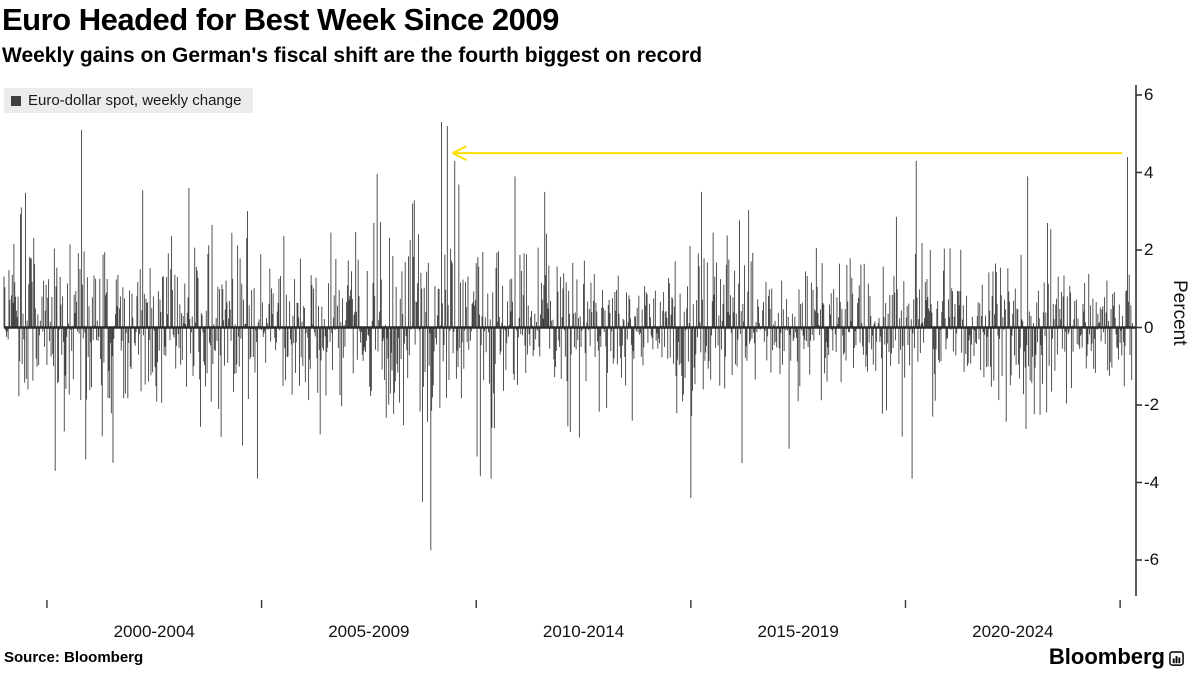  I want to click on bloomberg-logo: Bloomberg, so click(1116, 657).